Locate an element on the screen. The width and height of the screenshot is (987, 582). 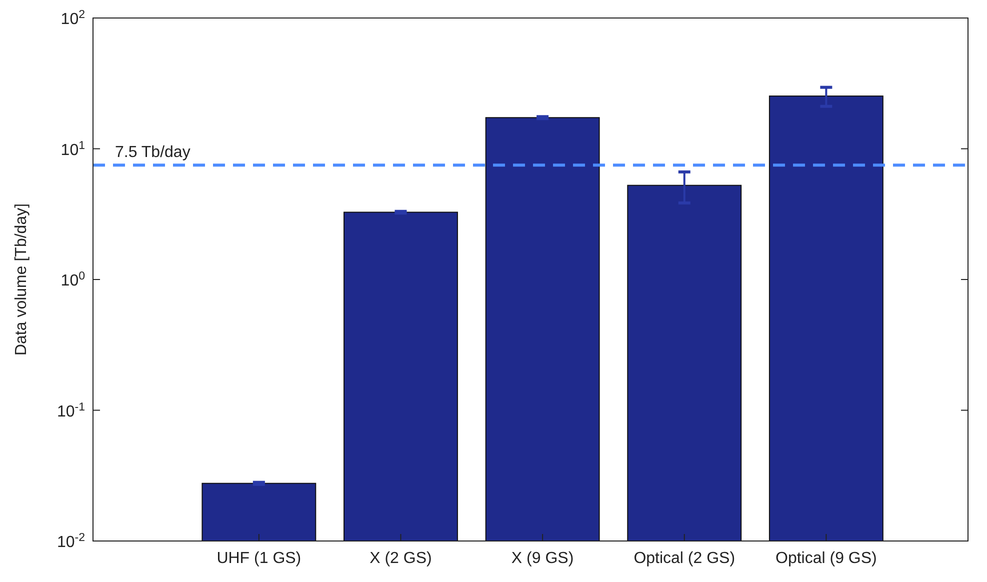
x-tick-label: UHF (1 GS) is located at coordinates (259, 558).